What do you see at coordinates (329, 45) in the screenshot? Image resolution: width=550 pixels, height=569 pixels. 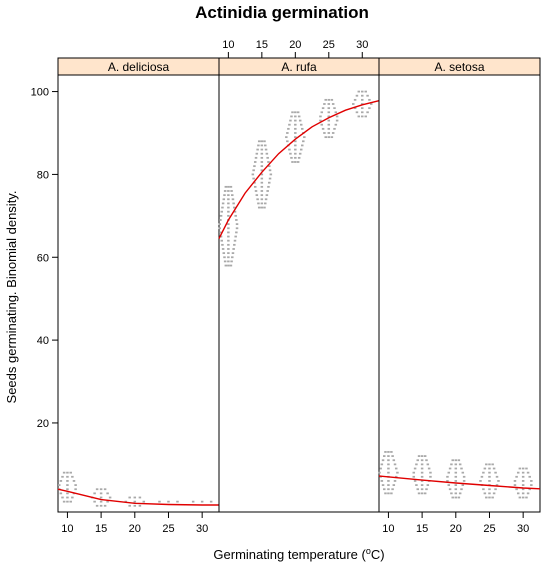 I see `x-tick-label-top: 25` at bounding box center [329, 45].